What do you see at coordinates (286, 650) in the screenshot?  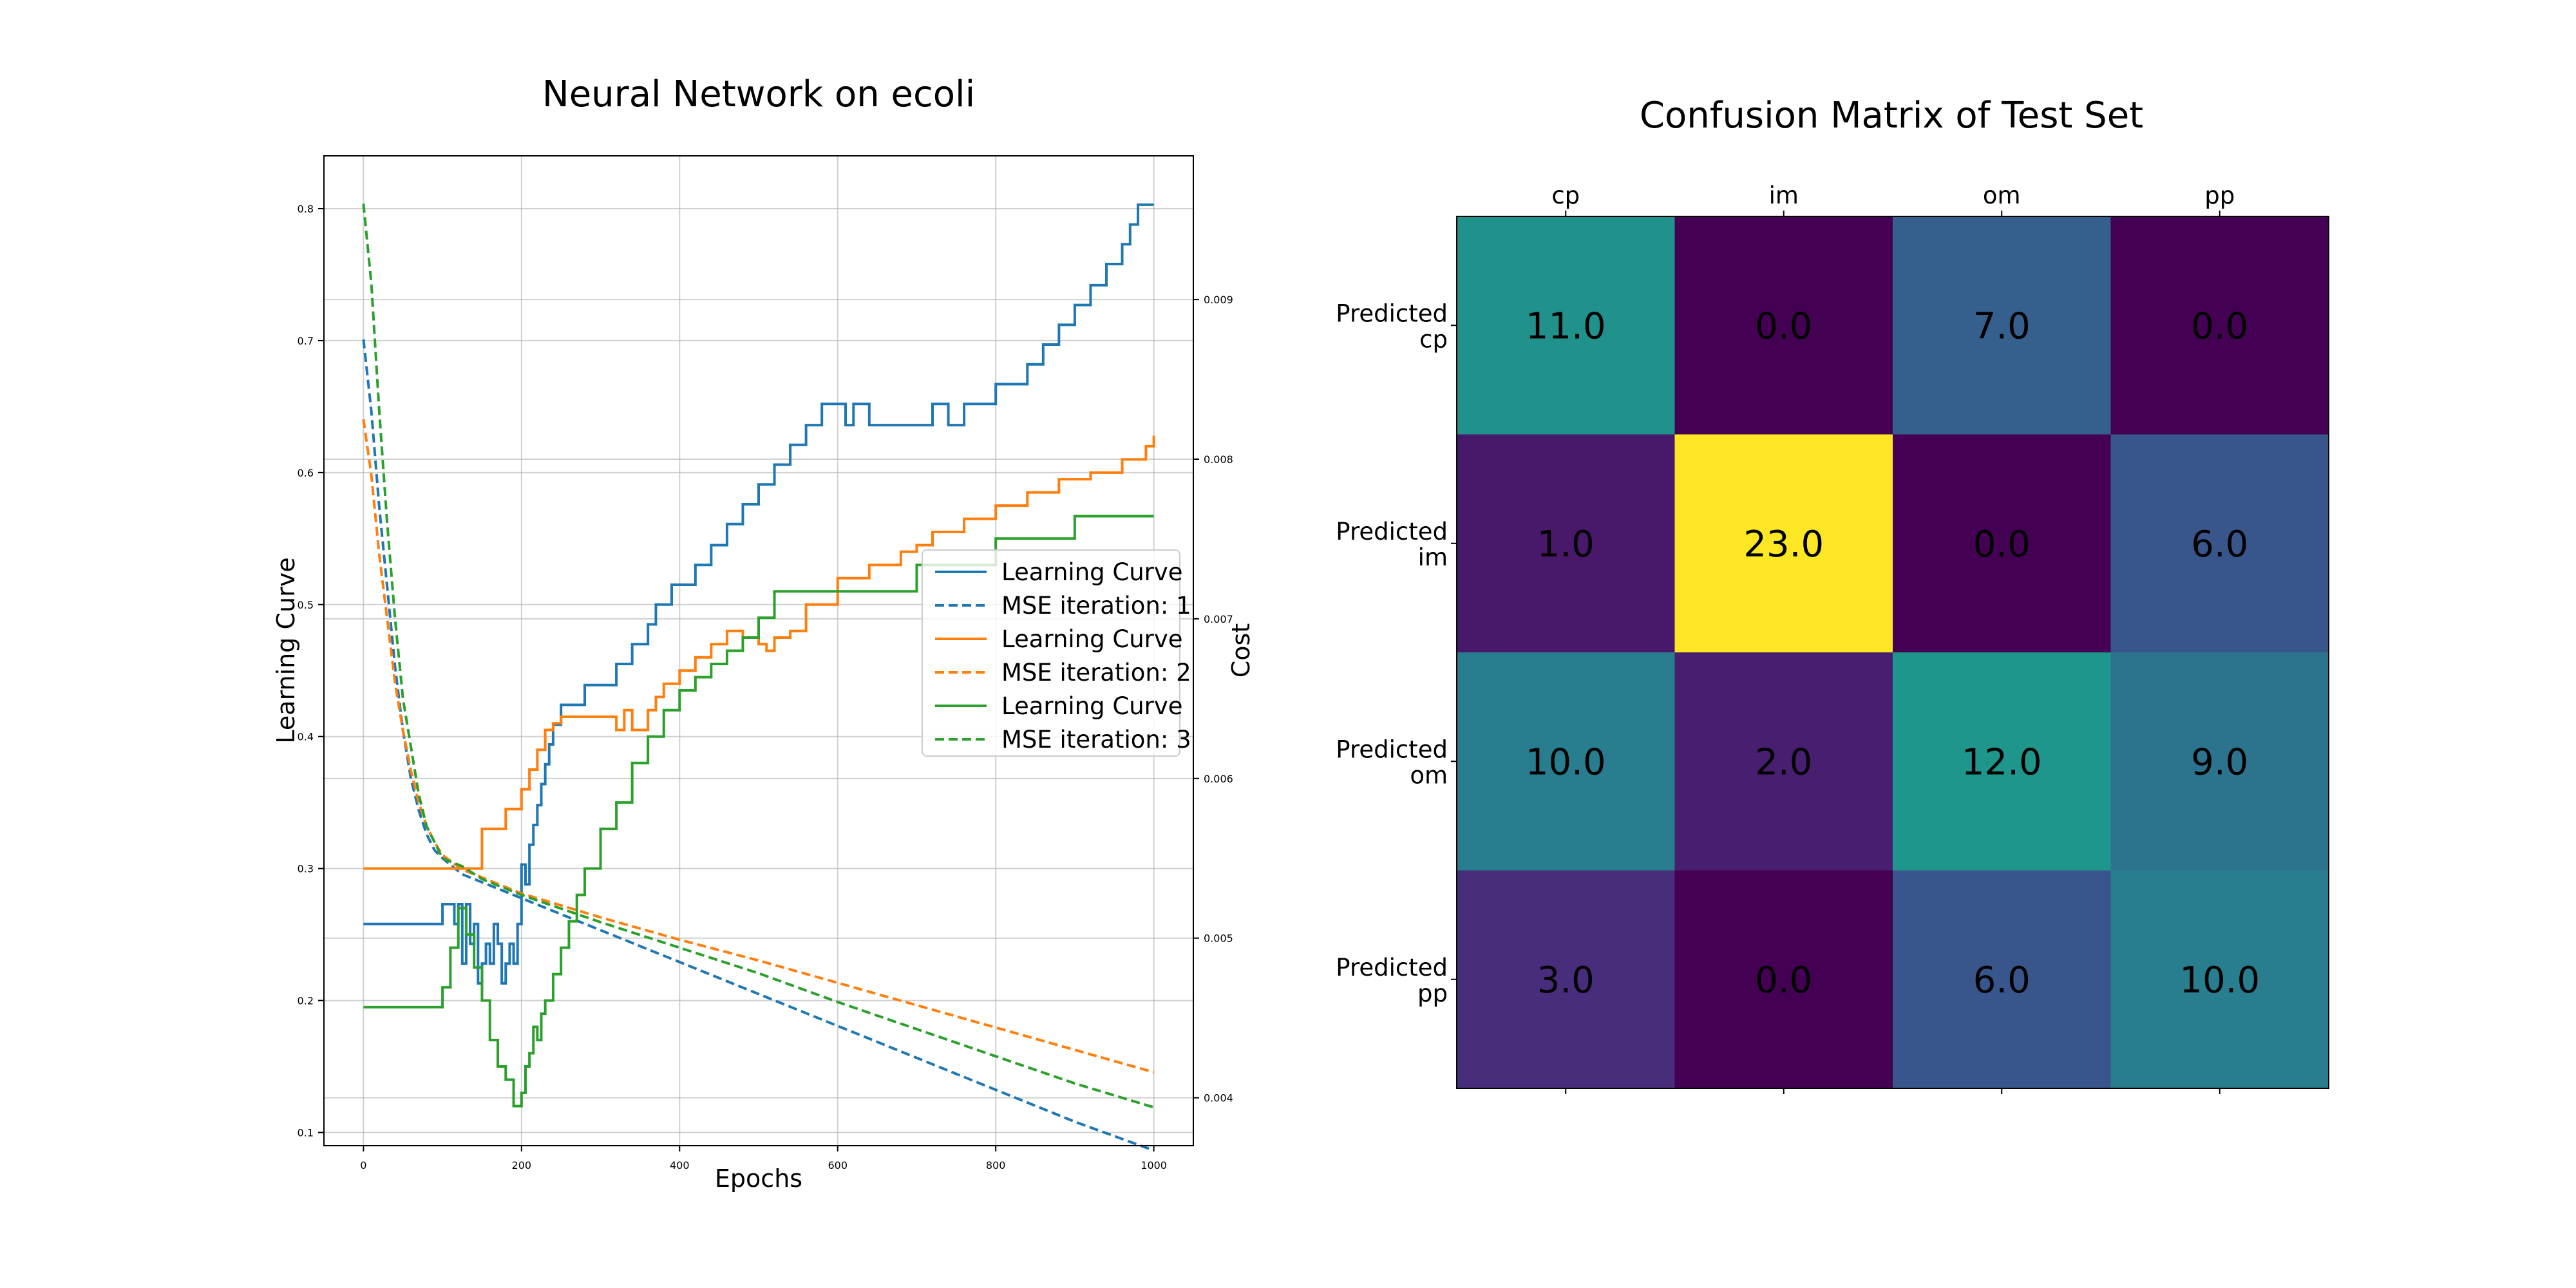 I see `y-axis-label: Learning Curve` at bounding box center [286, 650].